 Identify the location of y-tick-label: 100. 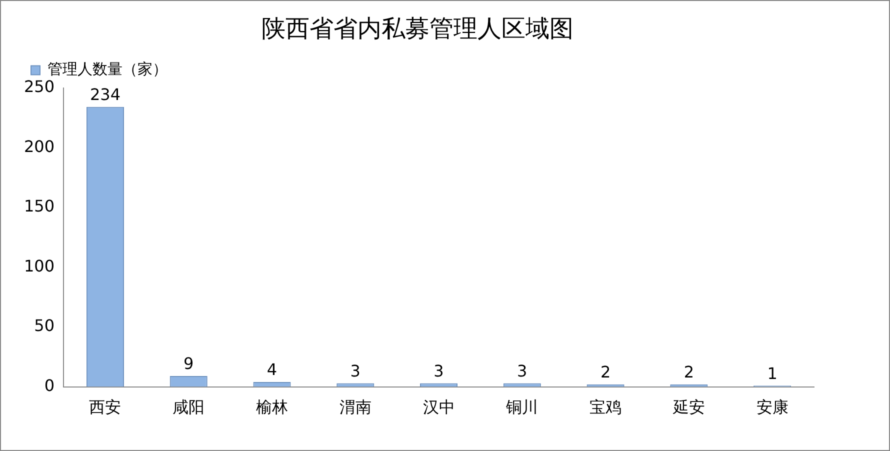
(39, 266).